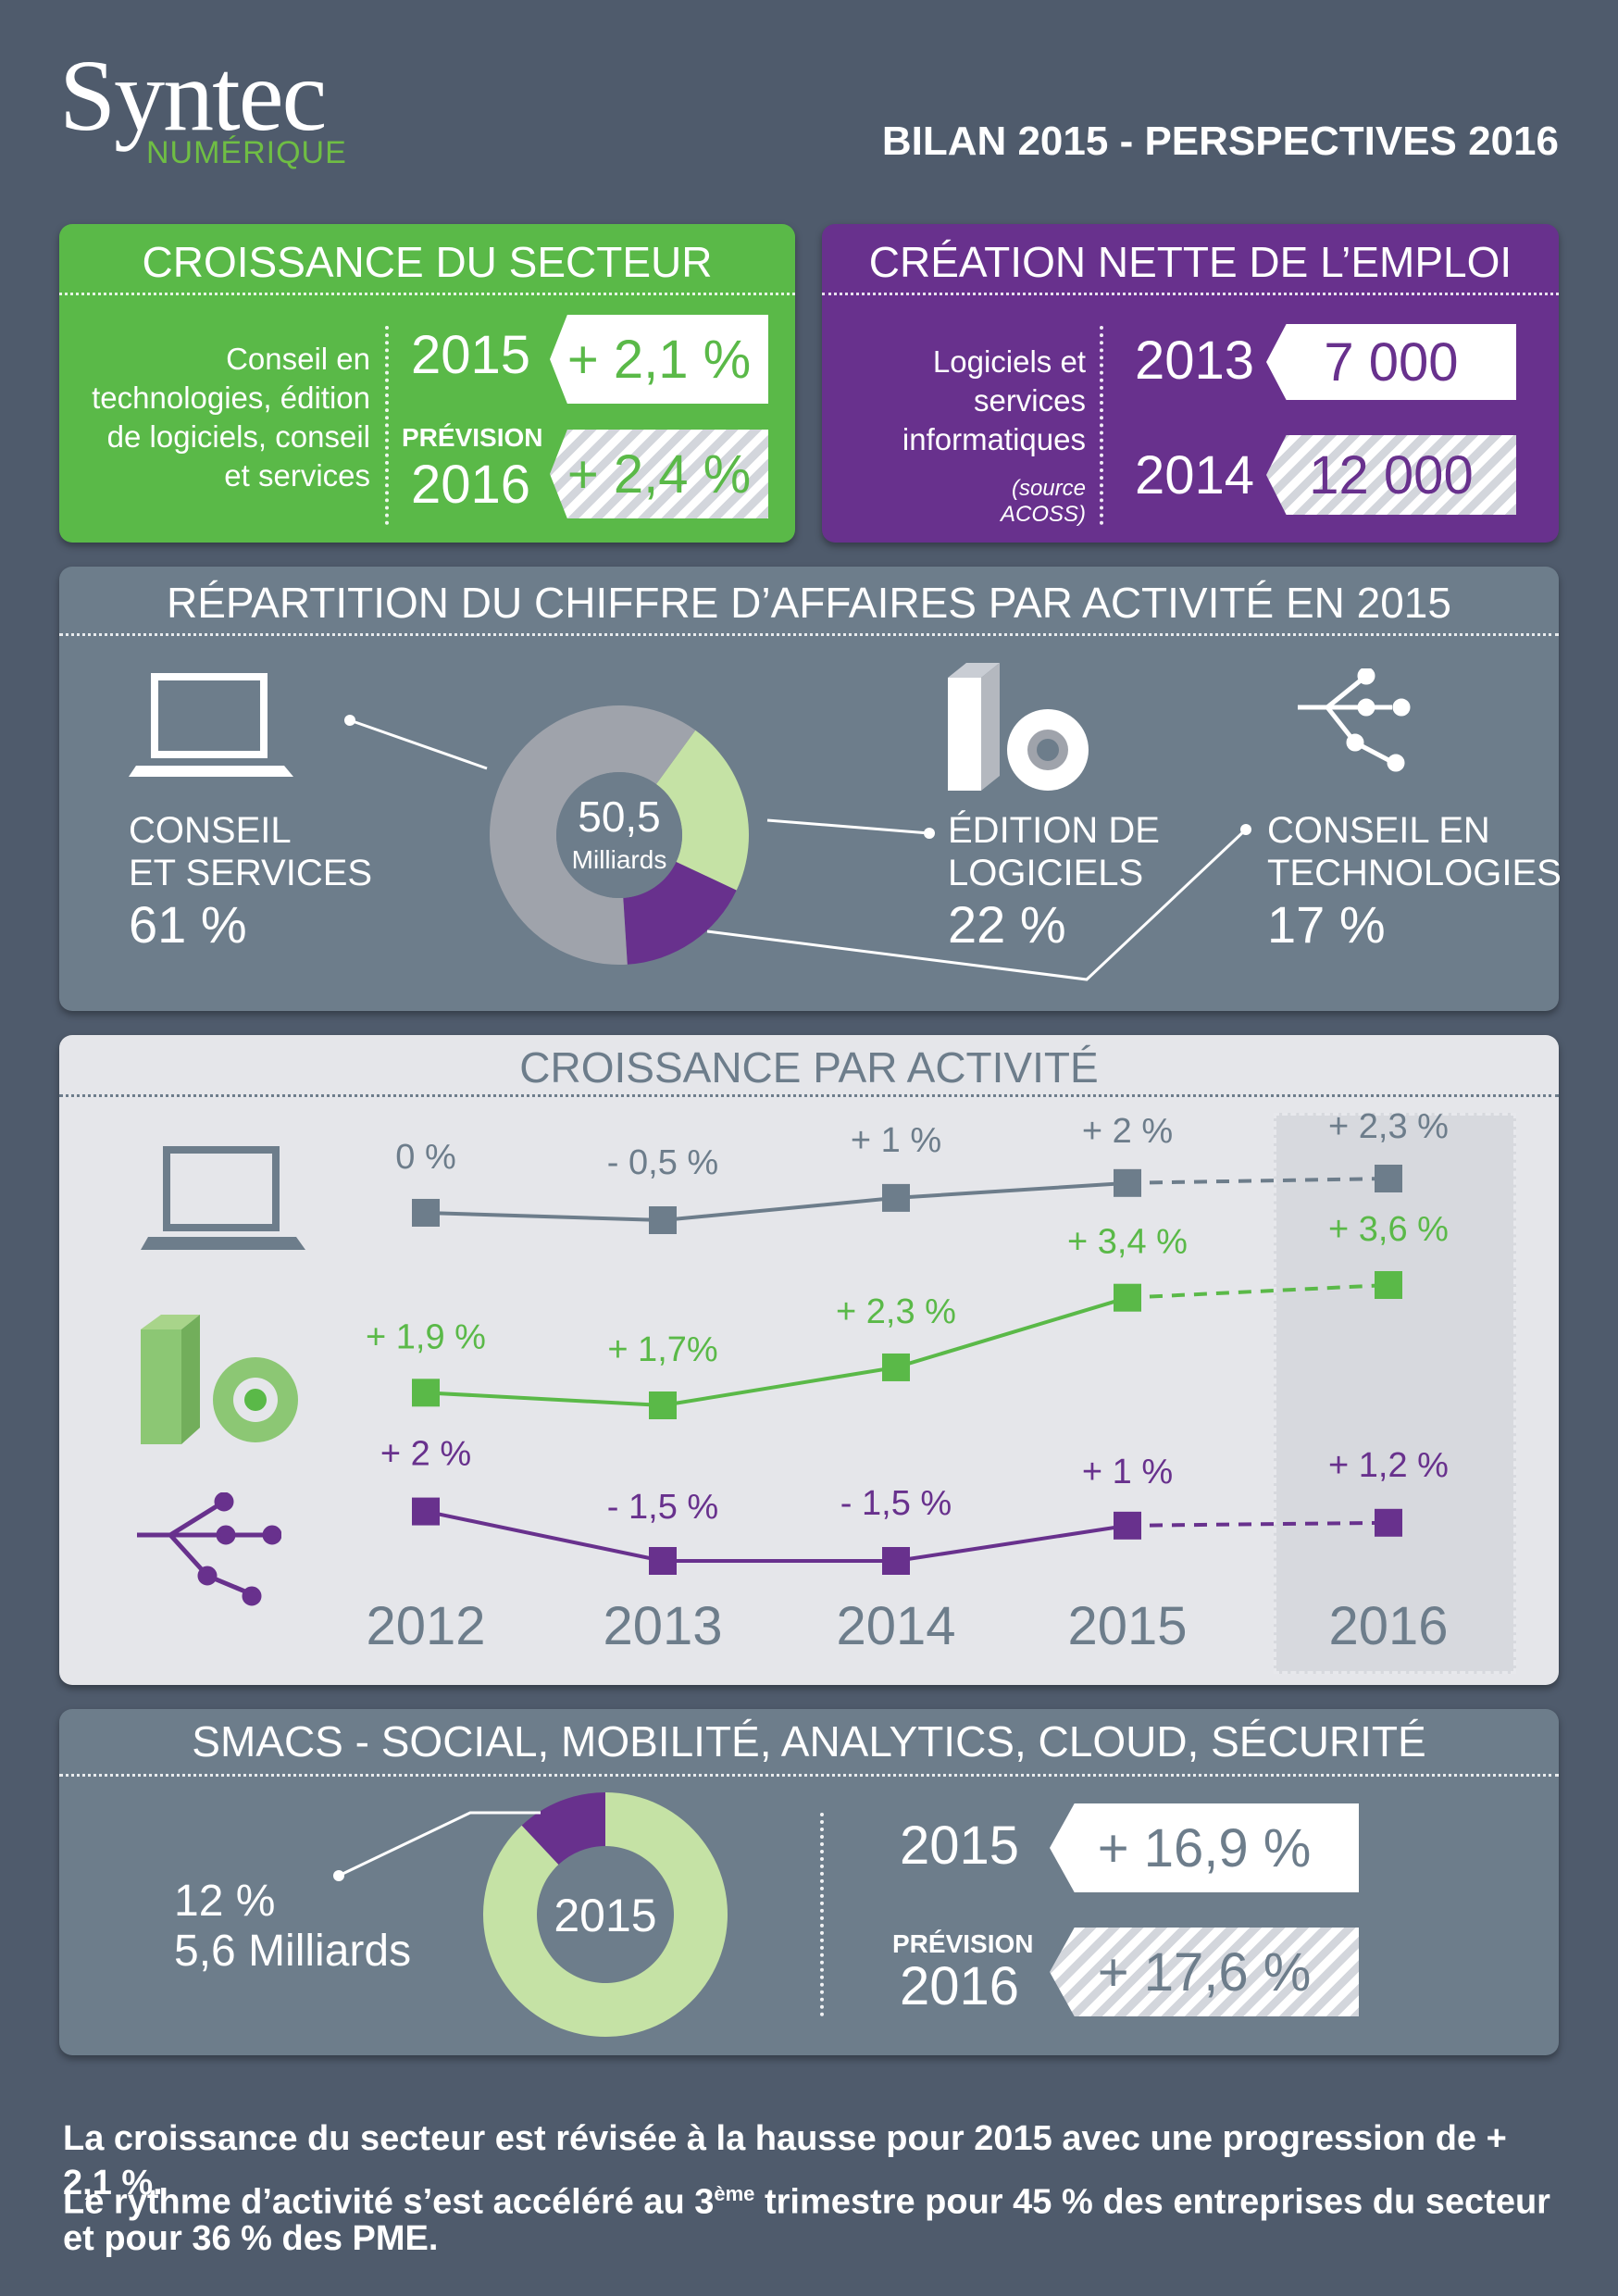  Describe the element at coordinates (1195, 475) in the screenshot. I see `year-2014: 2014` at that location.